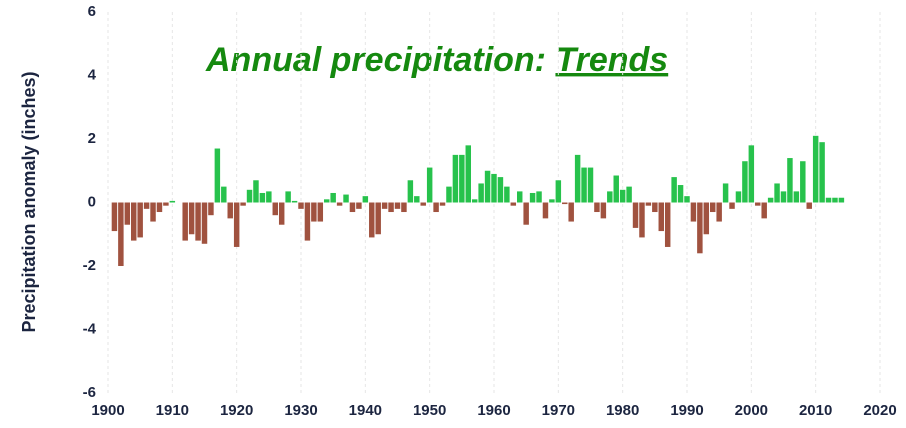 This screenshot has height=428, width=906. What do you see at coordinates (686, 410) in the screenshot?
I see `x-tick-label: 1990` at bounding box center [686, 410].